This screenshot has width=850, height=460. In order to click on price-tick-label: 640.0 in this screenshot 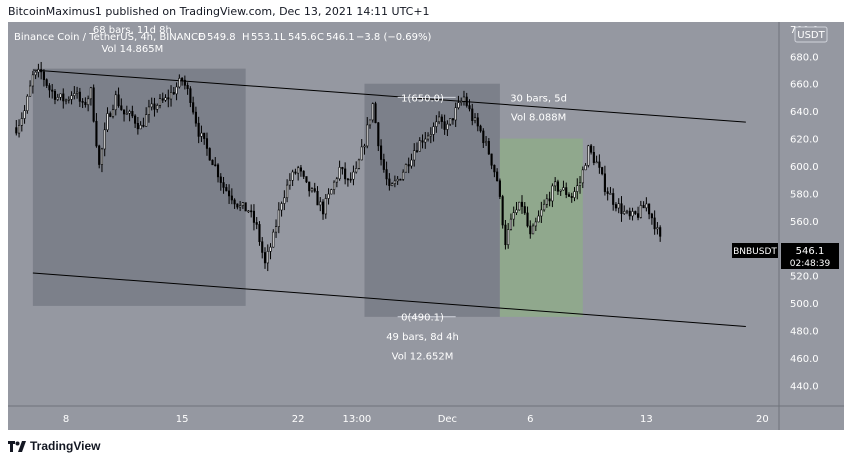, I will do `click(804, 112)`.